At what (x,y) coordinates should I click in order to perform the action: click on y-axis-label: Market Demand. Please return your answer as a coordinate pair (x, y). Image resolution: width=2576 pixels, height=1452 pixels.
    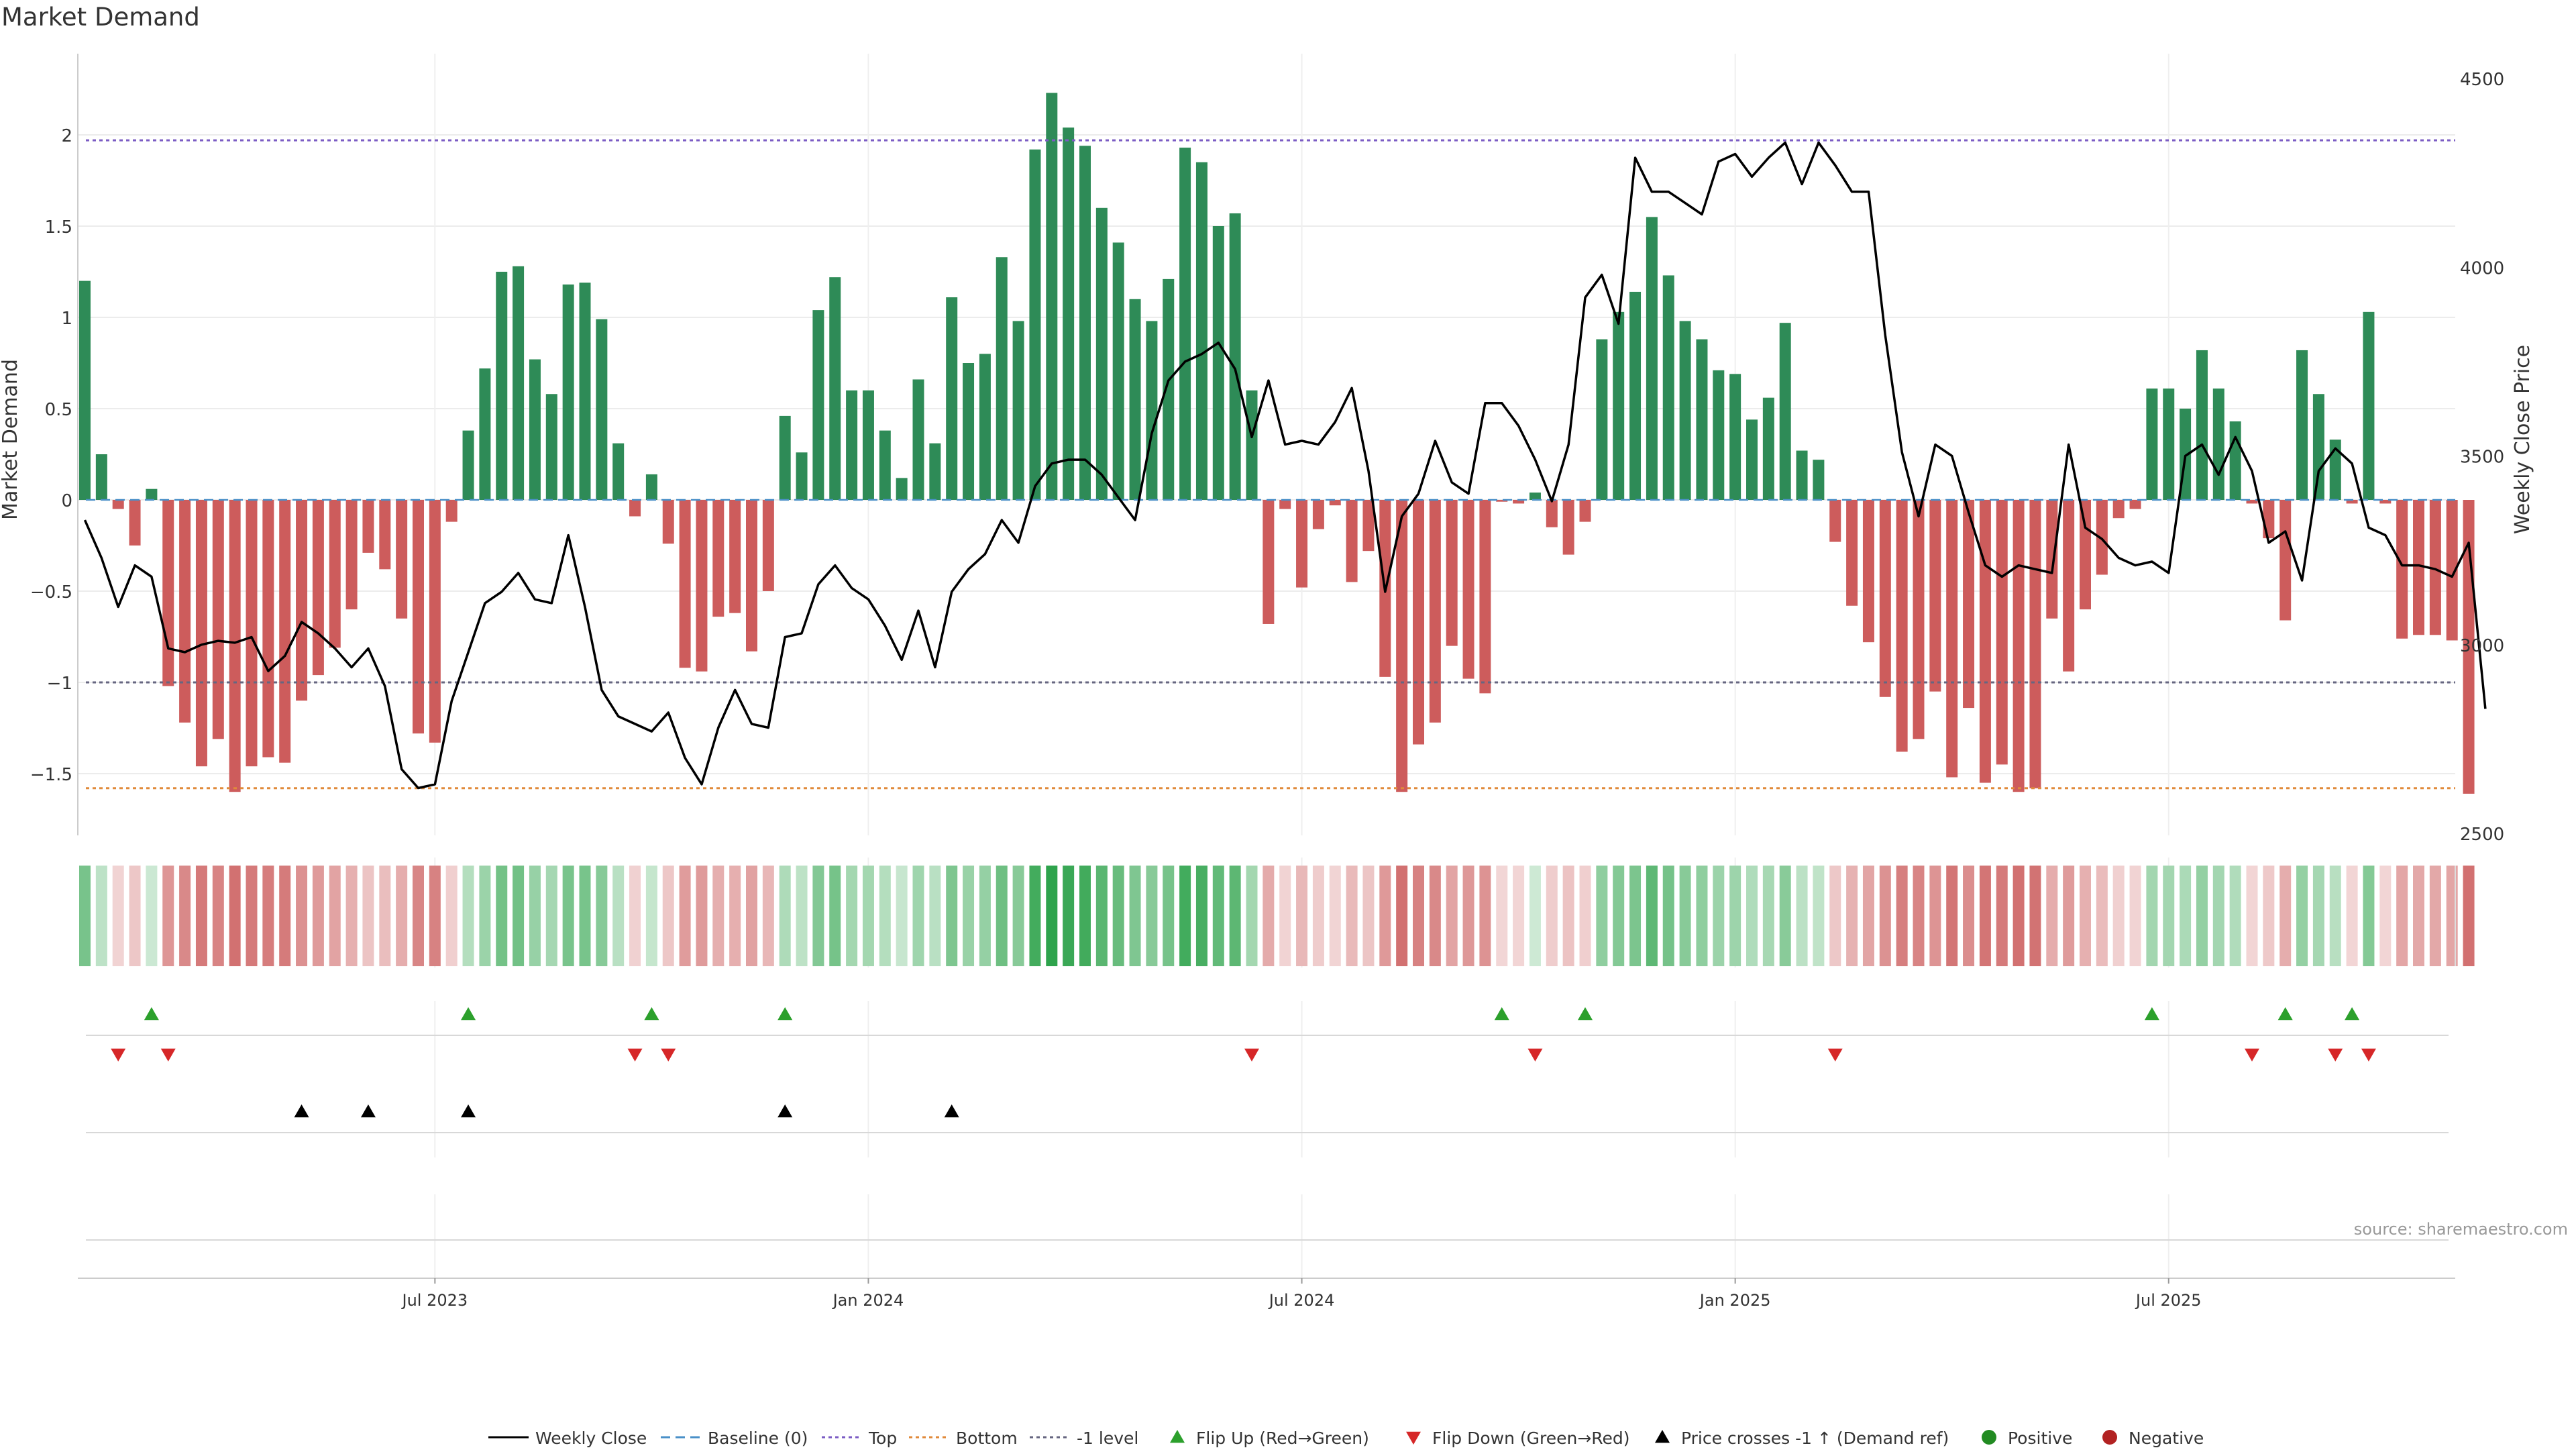
    Looking at the image, I should click on (11, 440).